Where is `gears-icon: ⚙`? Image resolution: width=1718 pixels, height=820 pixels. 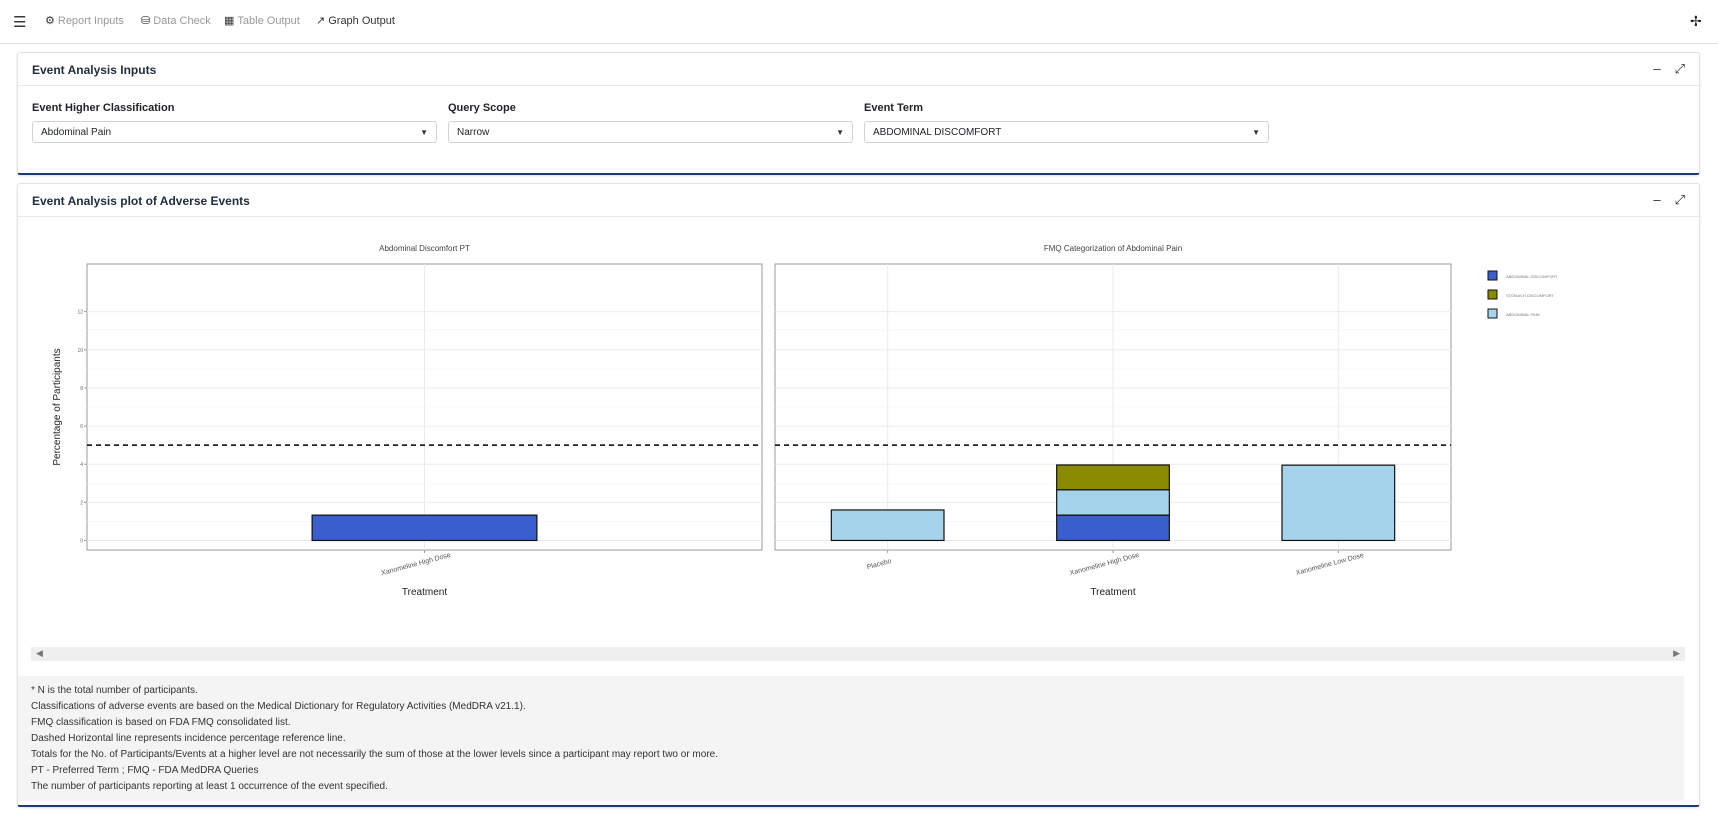
gears-icon: ⚙ is located at coordinates (50, 21).